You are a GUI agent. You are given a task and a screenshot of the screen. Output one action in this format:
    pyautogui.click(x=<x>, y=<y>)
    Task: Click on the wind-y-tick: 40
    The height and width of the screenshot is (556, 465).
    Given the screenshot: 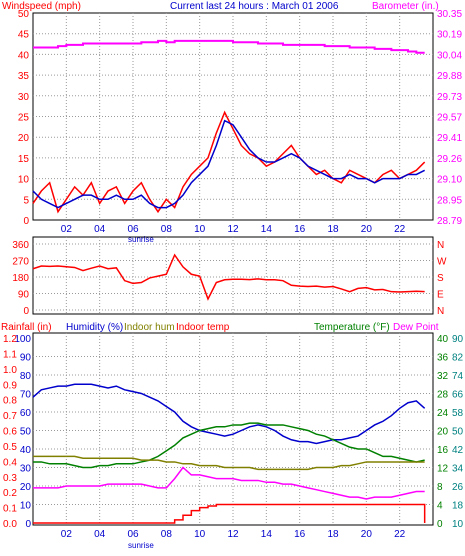 What is the action you would take?
    pyautogui.click(x=24, y=55)
    